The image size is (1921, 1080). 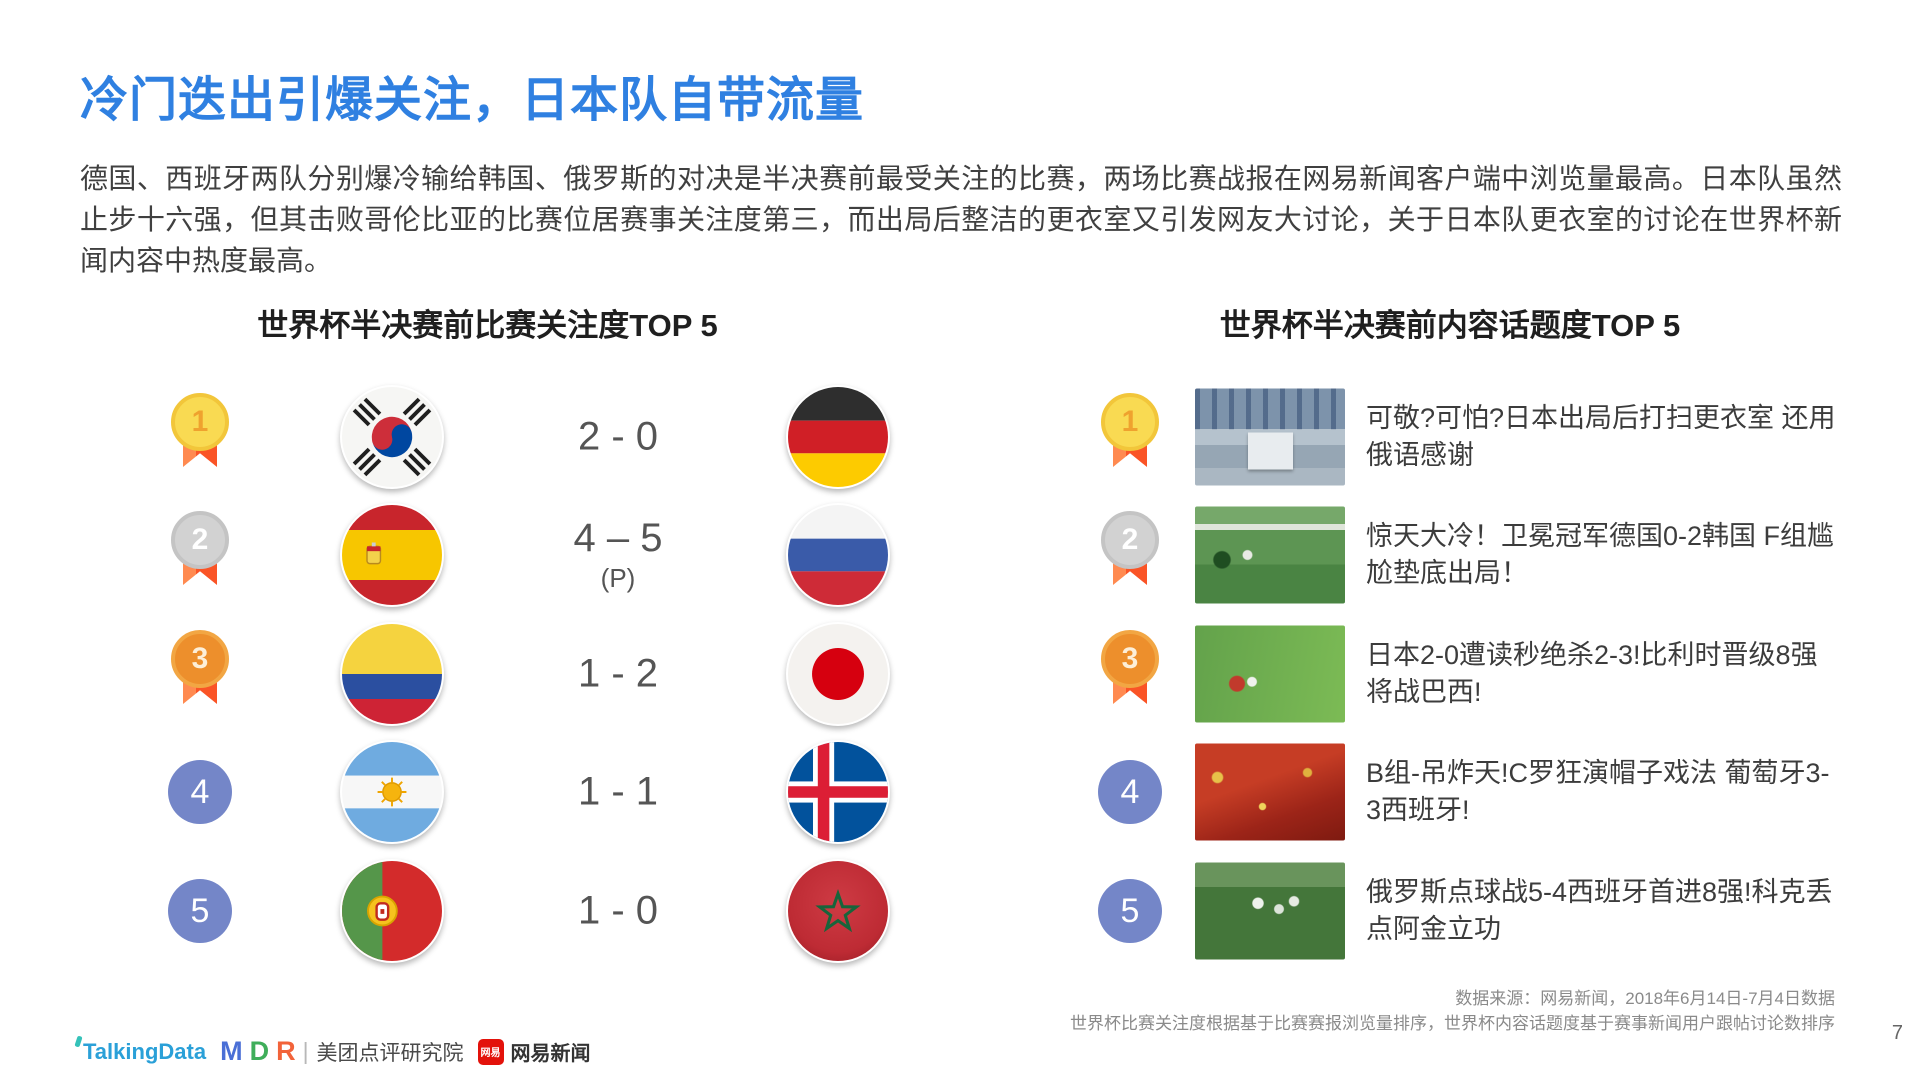 I want to click on topic-row: 2 惊天大冷！卫冕冠军德国0-2韩国 F组尴尬垫底出局！, so click(x=1472, y=555).